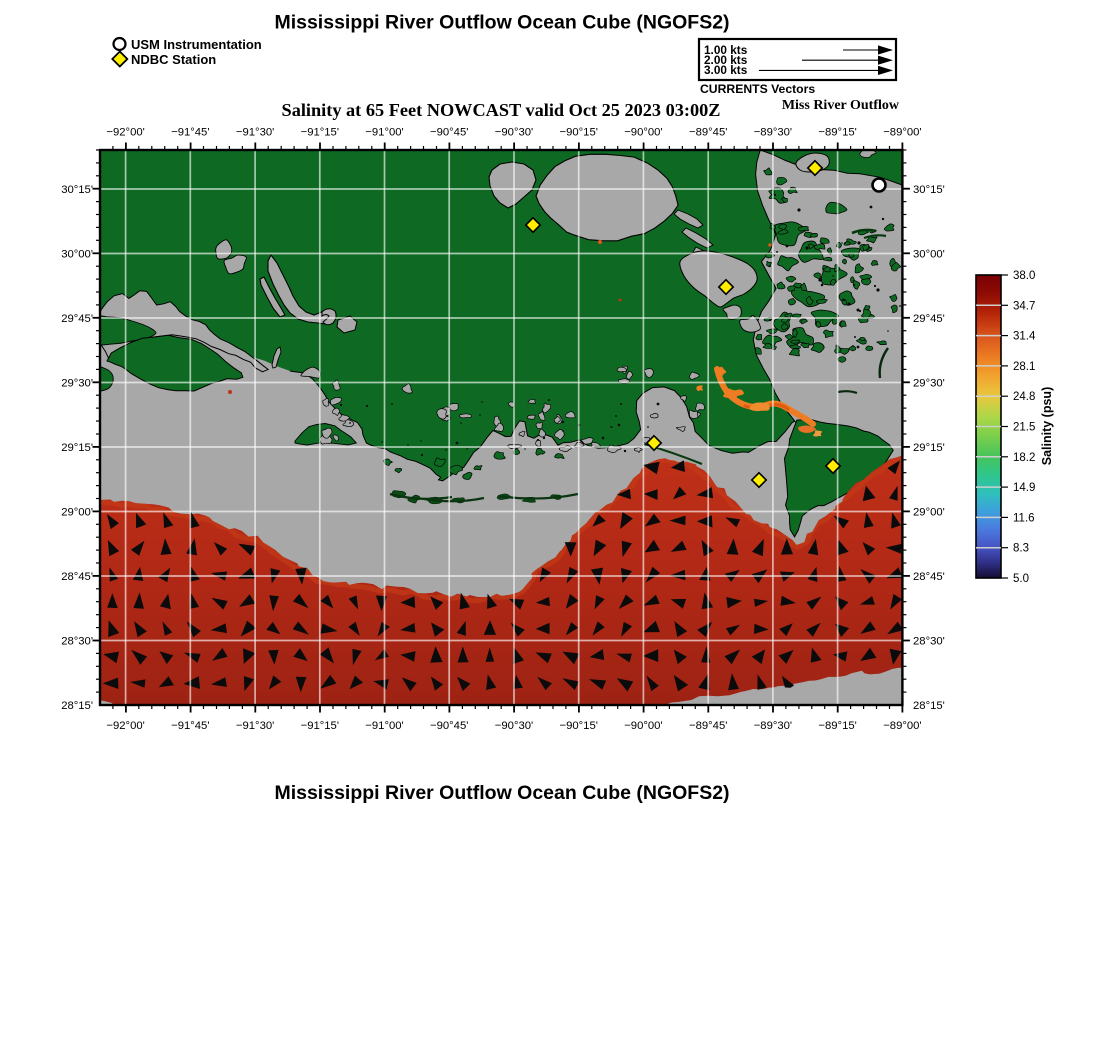 The width and height of the screenshot is (1100, 1055). I want to click on svg-text: 21.5, so click(1024, 428).